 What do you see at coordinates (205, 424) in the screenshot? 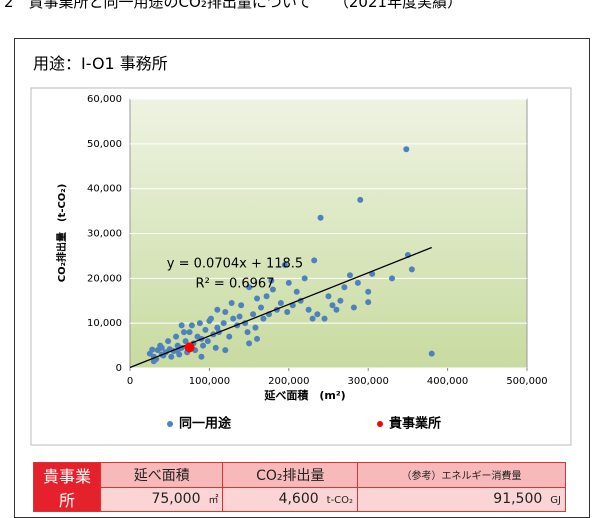
I see `legend-label: 同一用途` at bounding box center [205, 424].